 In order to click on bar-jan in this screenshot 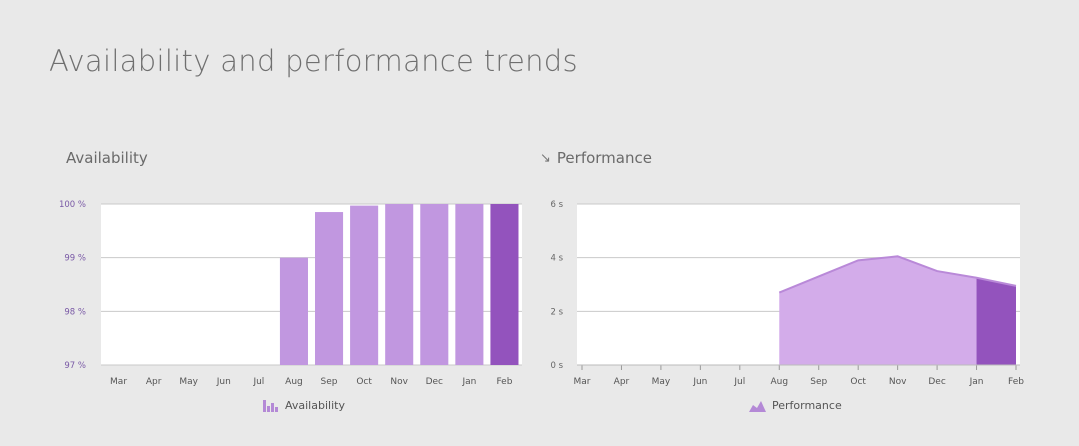, I will do `click(469, 284)`.